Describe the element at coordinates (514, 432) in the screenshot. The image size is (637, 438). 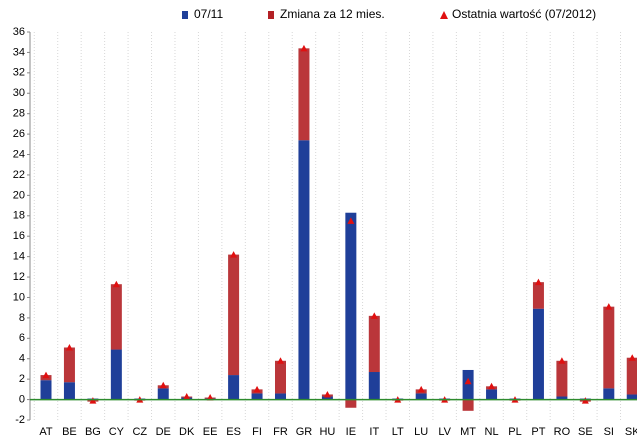
I see `x-tick-label: PL` at that location.